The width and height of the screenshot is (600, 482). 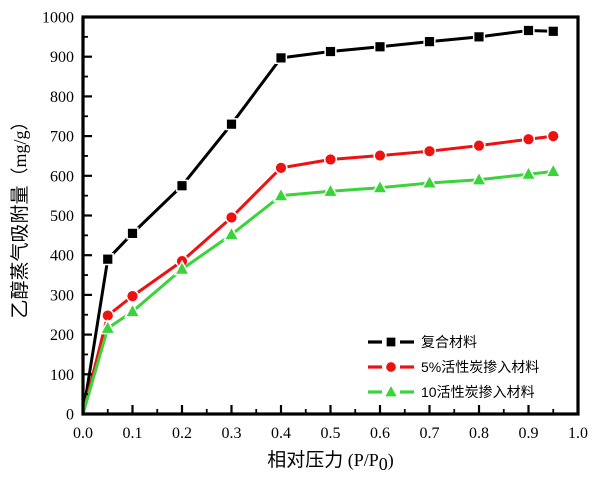 What do you see at coordinates (70, 415) in the screenshot?
I see `y-tick-label: 0` at bounding box center [70, 415].